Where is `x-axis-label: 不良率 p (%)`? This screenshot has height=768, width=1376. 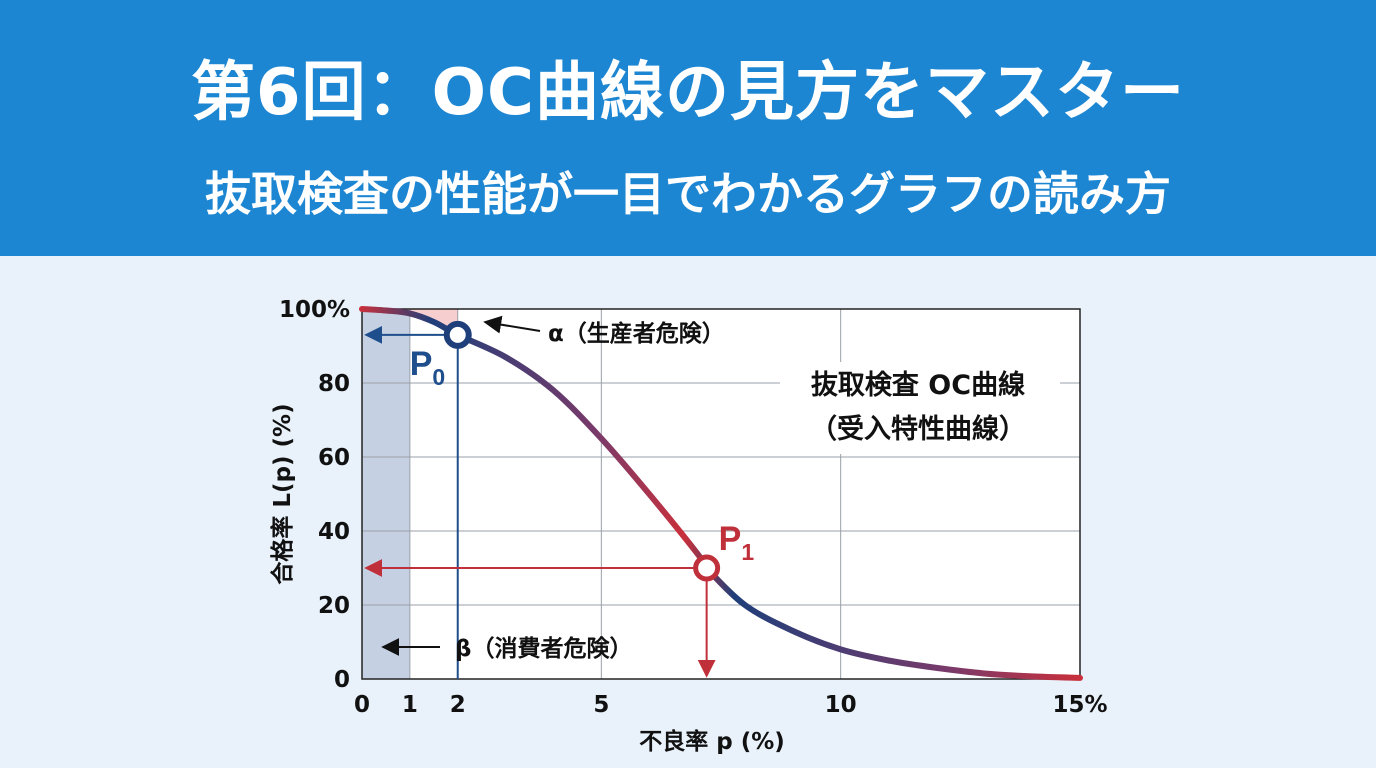 x-axis-label: 不良率 p (%) is located at coordinates (712, 741).